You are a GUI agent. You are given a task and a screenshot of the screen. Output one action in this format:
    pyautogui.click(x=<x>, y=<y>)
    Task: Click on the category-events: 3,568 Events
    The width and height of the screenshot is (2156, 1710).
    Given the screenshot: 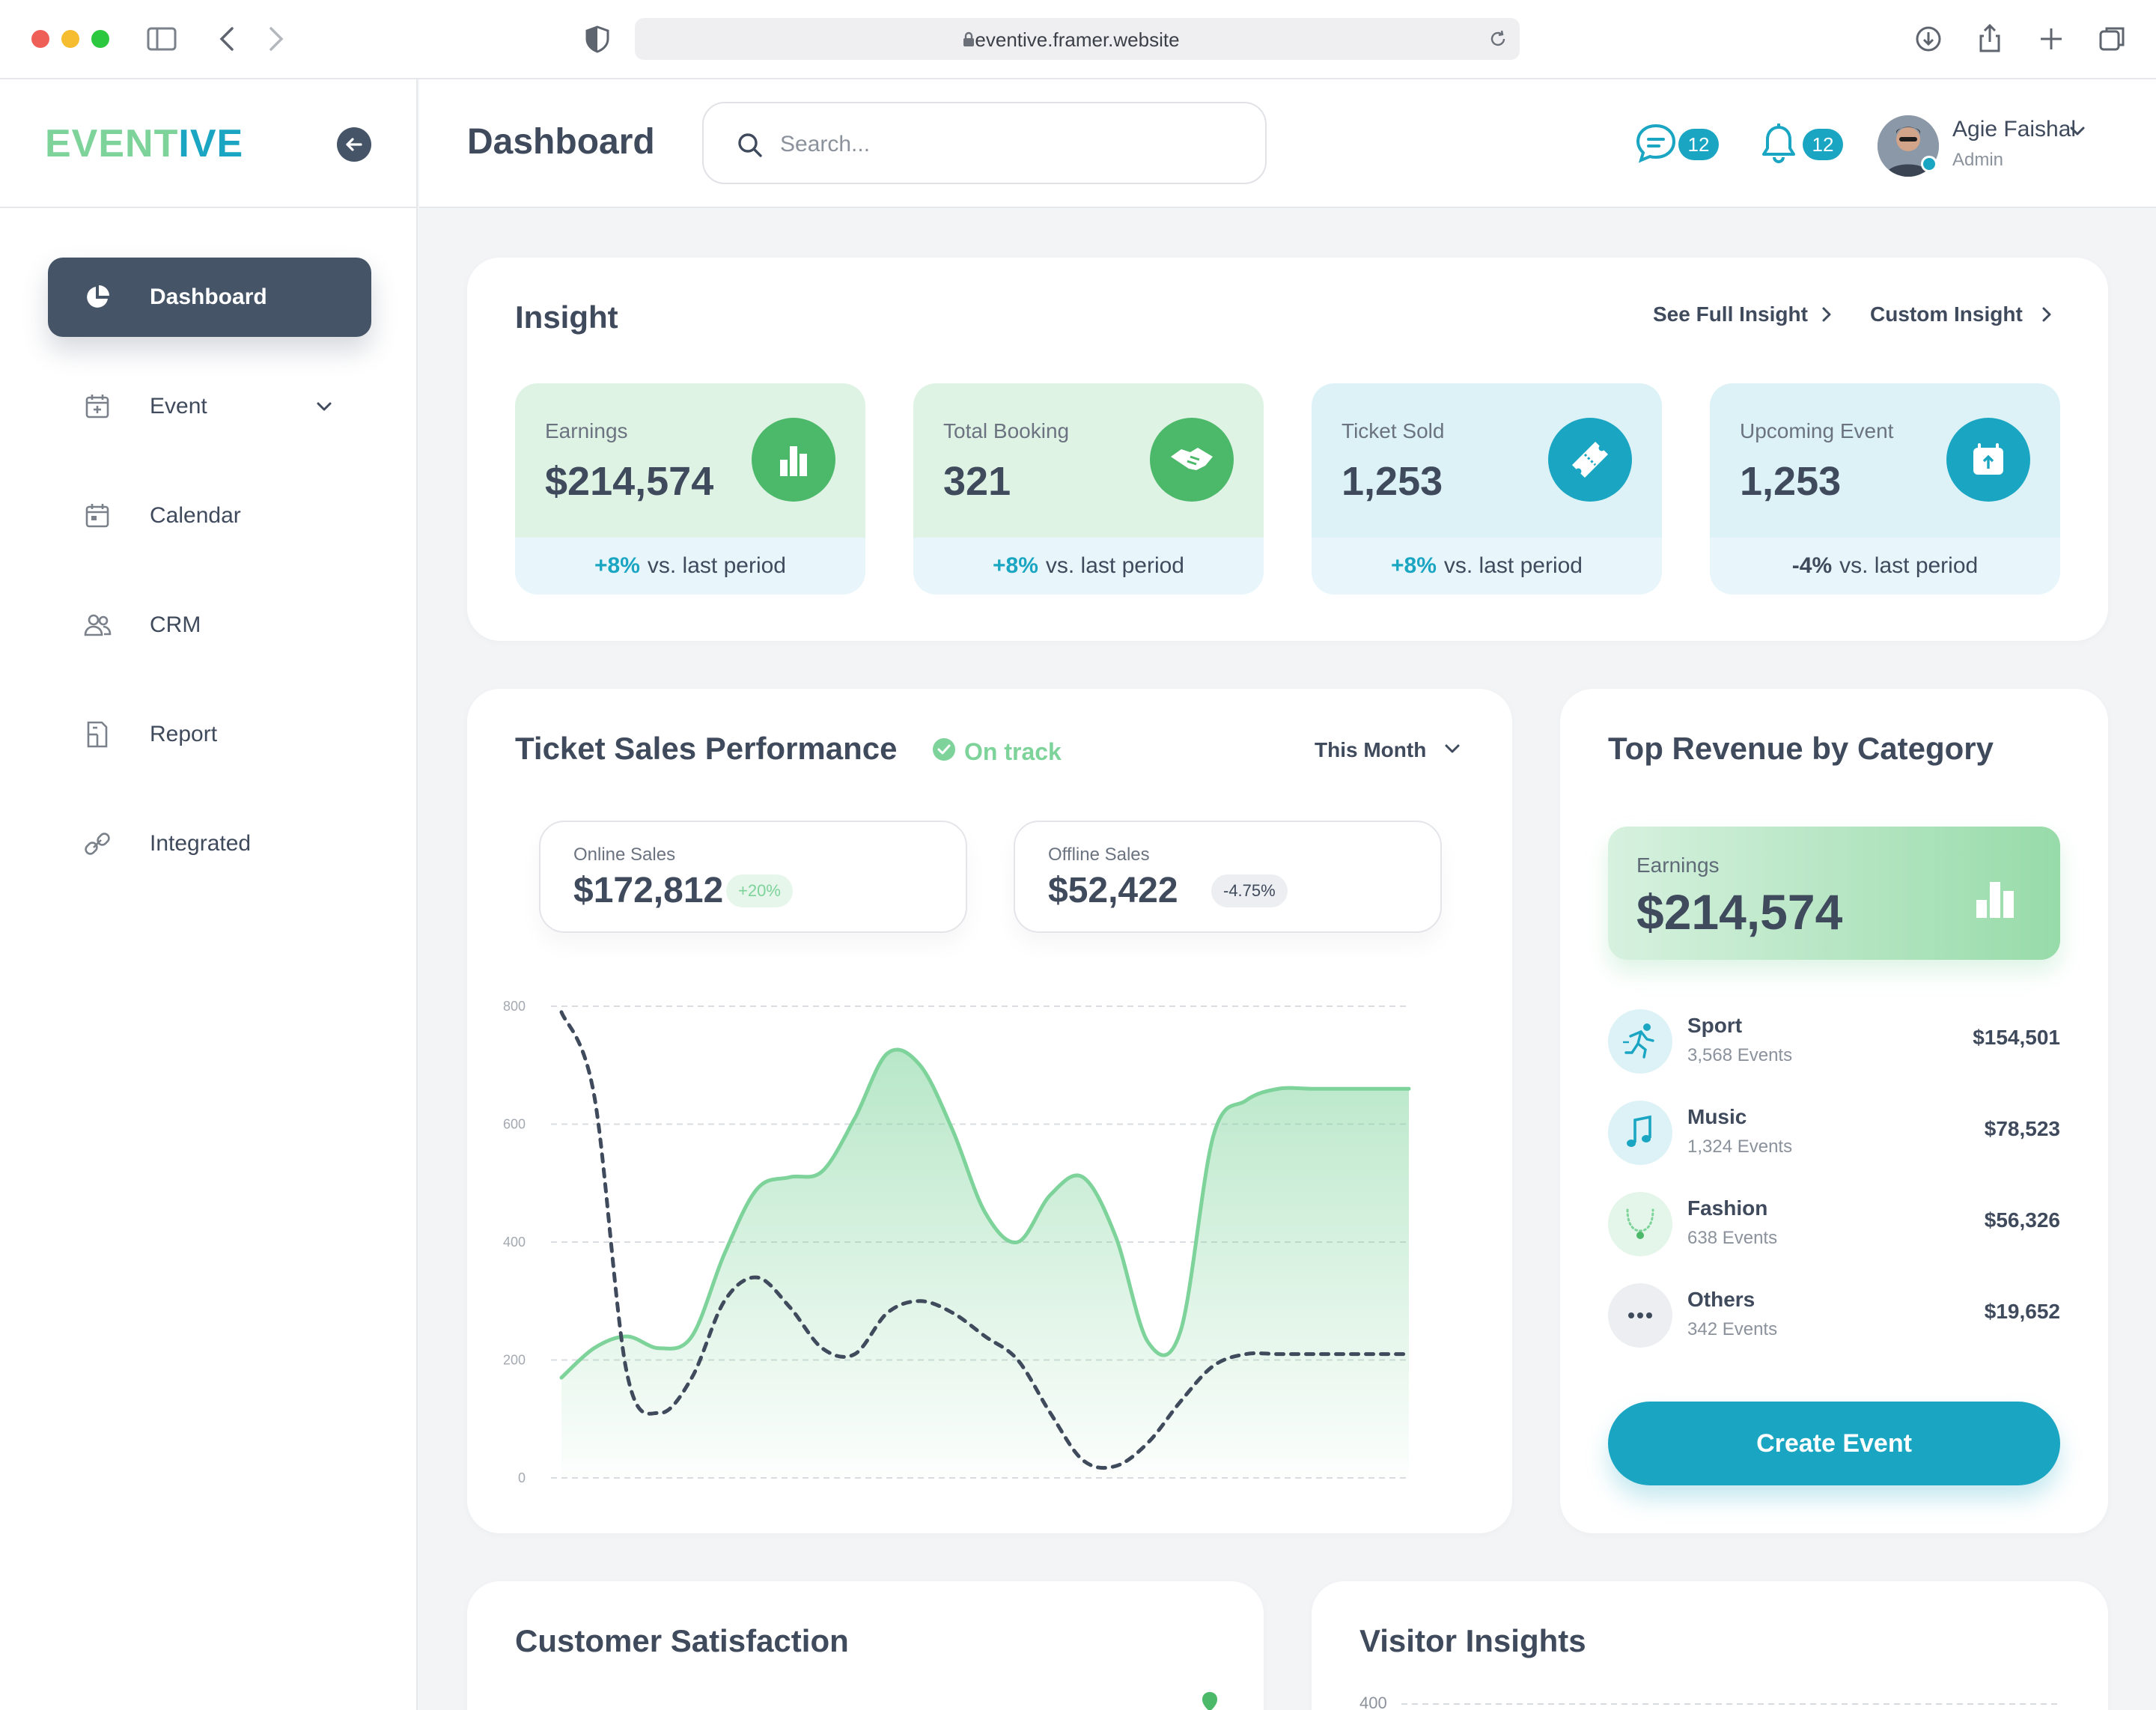 What is the action you would take?
    pyautogui.click(x=1740, y=1055)
    